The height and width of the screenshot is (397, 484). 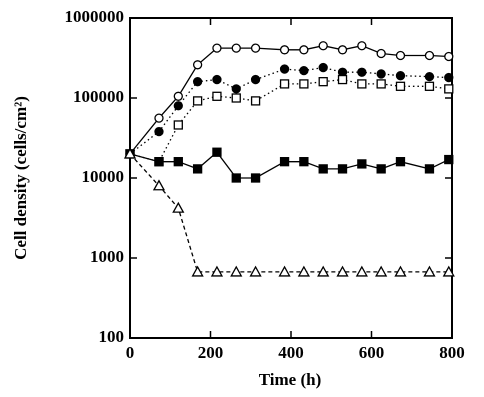 What do you see at coordinates (211, 352) in the screenshot?
I see `x-tick-label: 200` at bounding box center [211, 352].